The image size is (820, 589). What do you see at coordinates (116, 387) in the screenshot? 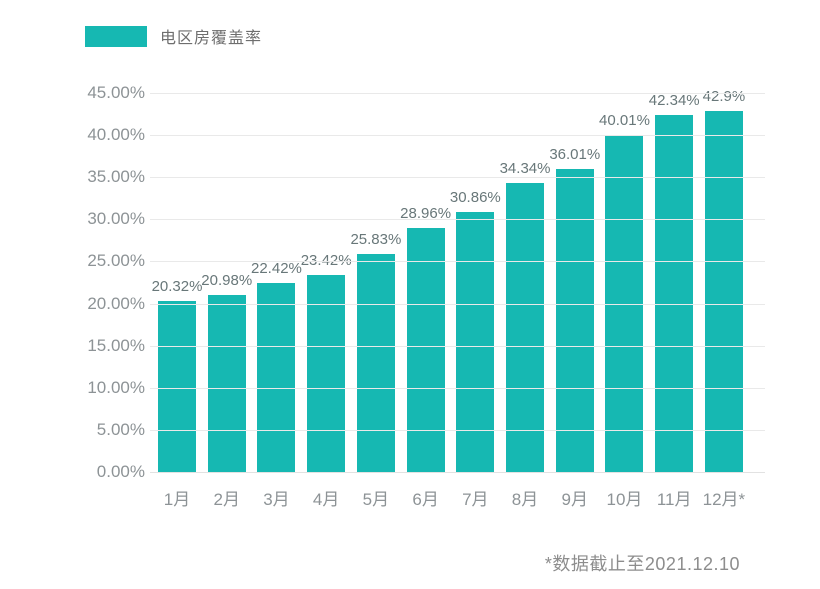
I see `y-tick-label: 10.00%` at bounding box center [116, 387].